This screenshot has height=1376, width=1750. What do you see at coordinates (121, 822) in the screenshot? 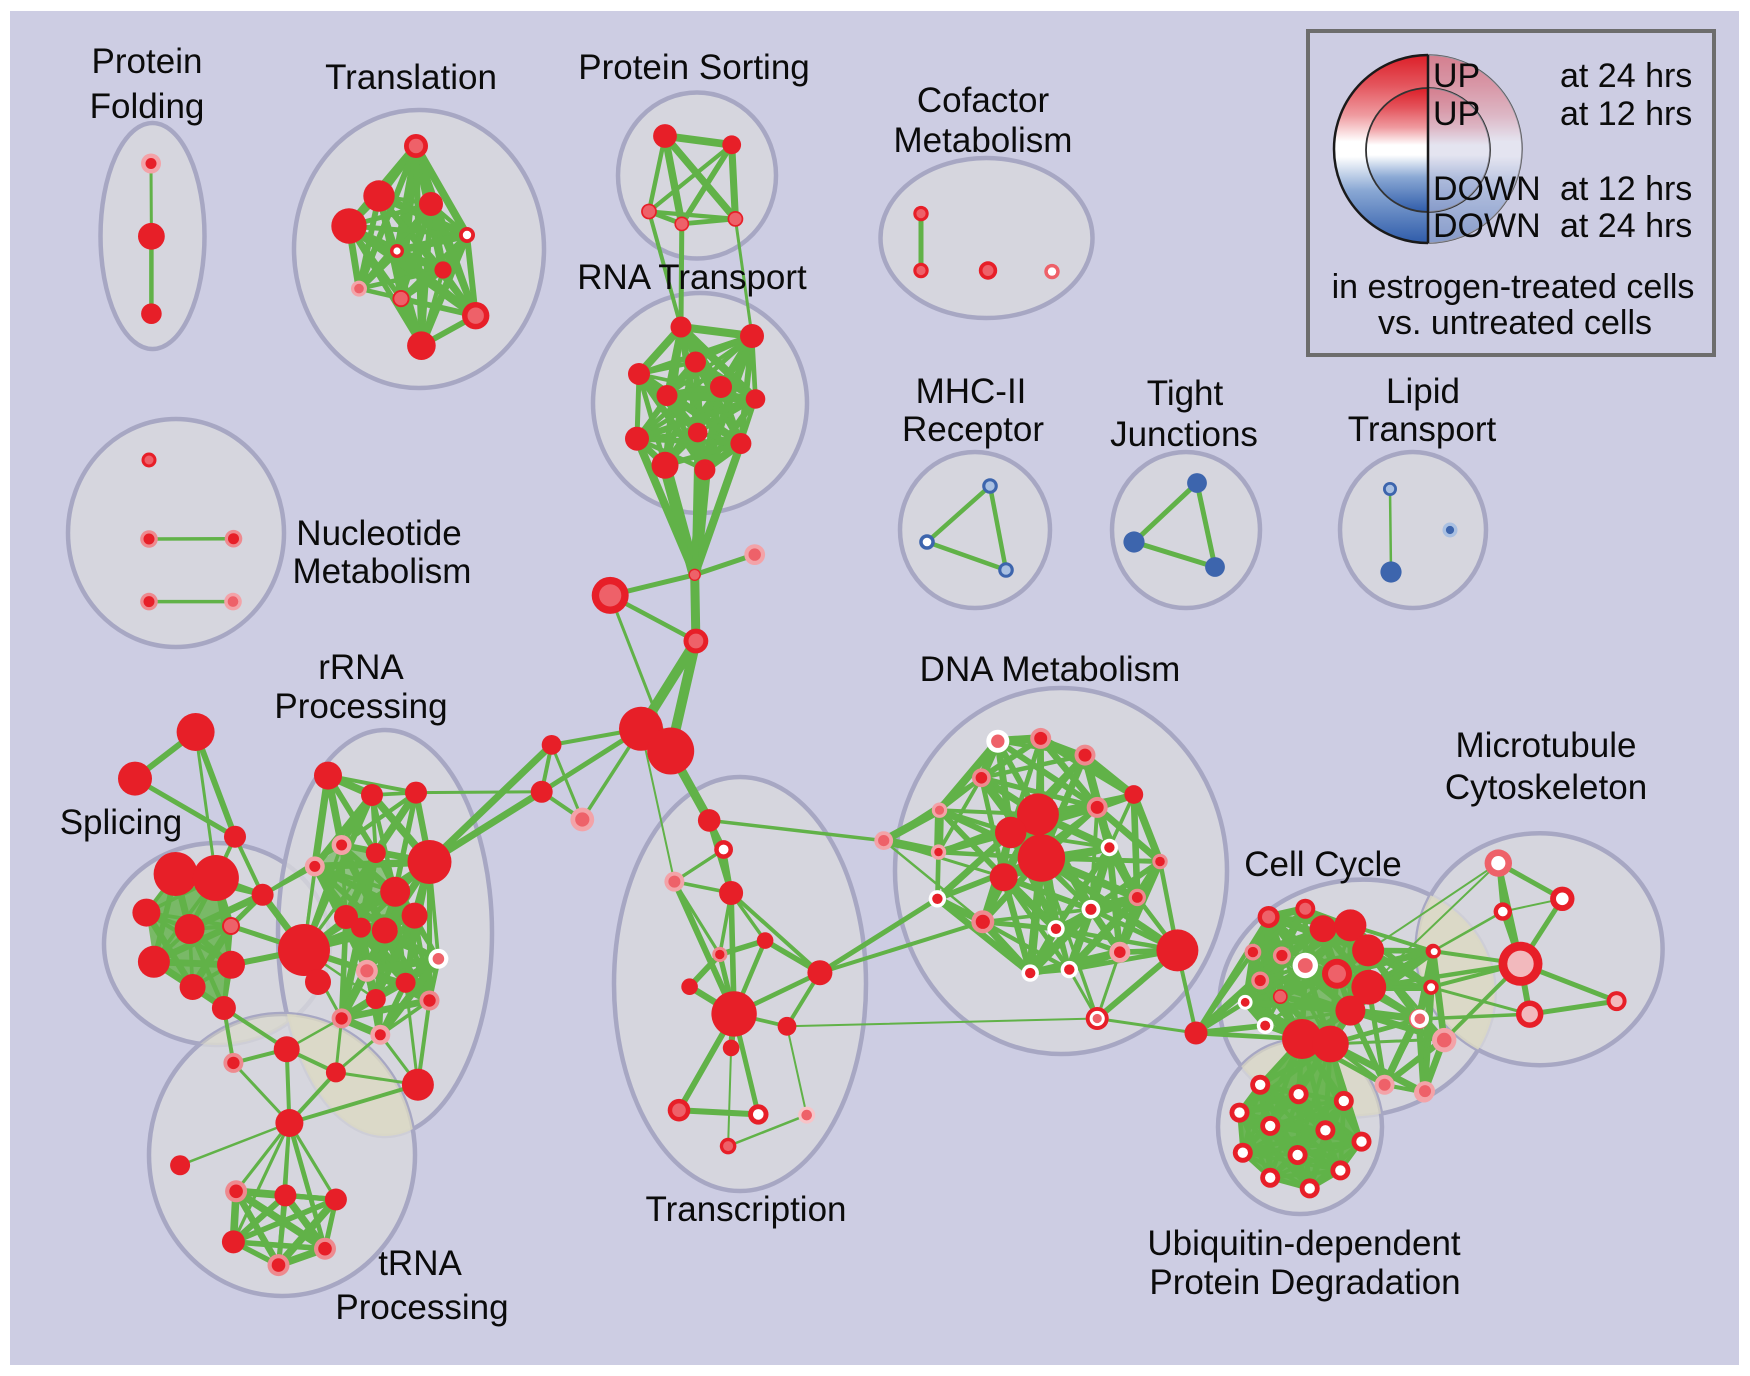
I see `svg-text: Splicing` at bounding box center [121, 822].